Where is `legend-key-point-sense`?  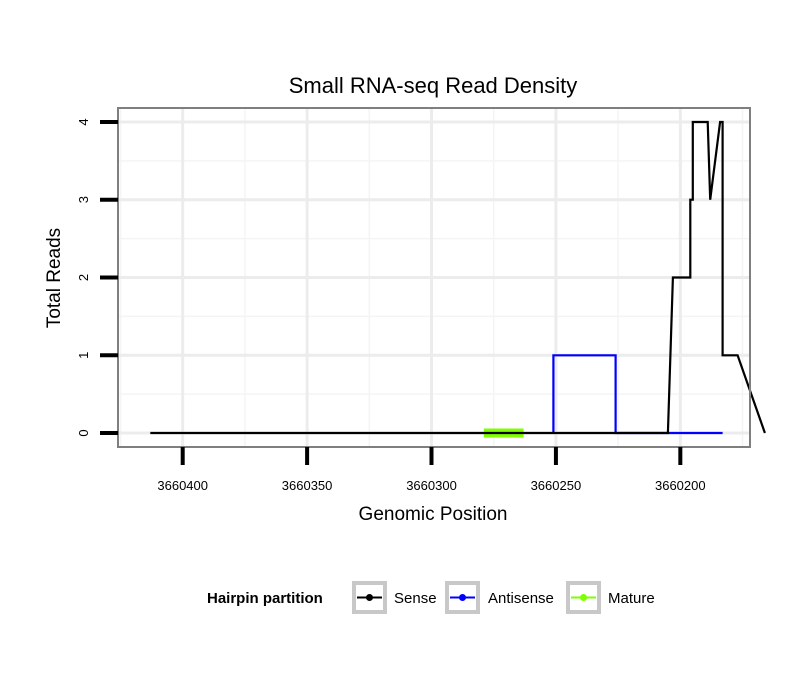 legend-key-point-sense is located at coordinates (369, 597).